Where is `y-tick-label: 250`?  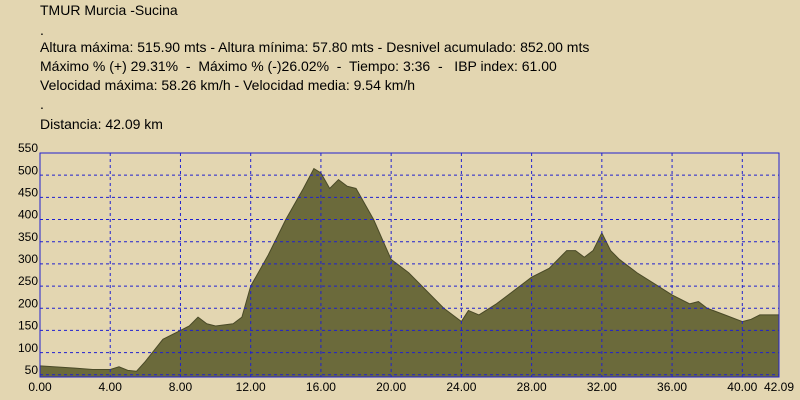 y-tick-label: 250 is located at coordinates (28, 281).